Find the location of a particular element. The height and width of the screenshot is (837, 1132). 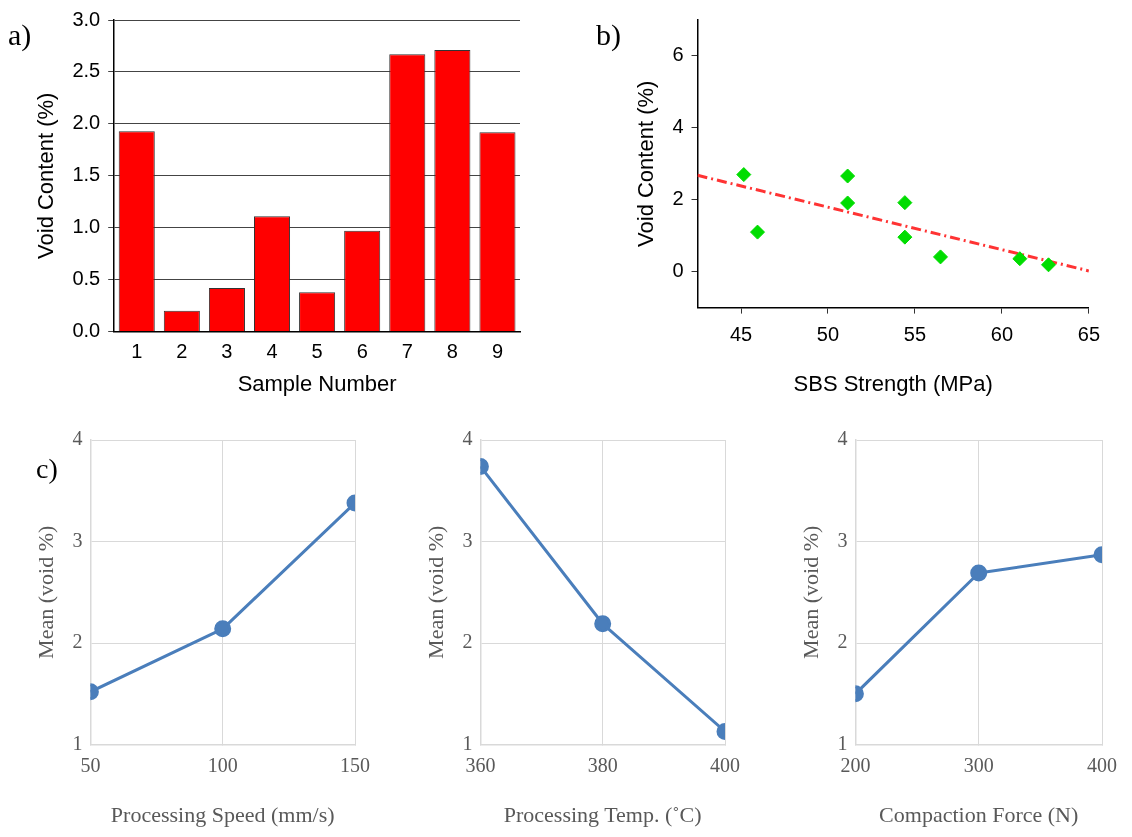

x-tick-label: 360 is located at coordinates (480, 764).